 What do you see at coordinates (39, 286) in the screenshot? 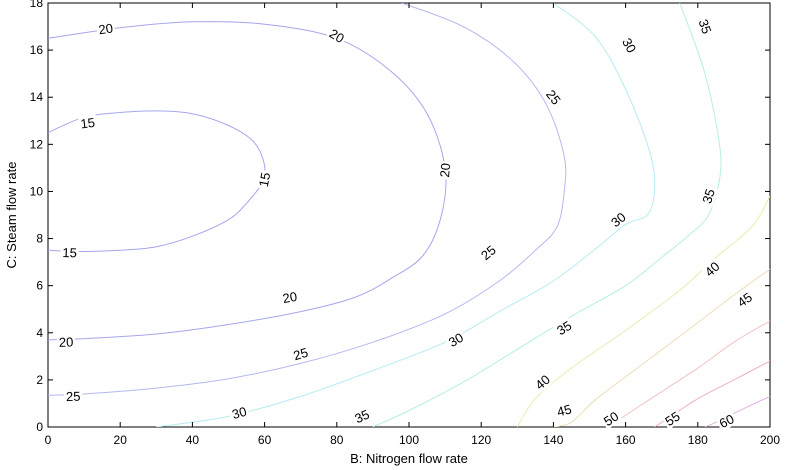
I see `y-tick-label: 6` at bounding box center [39, 286].